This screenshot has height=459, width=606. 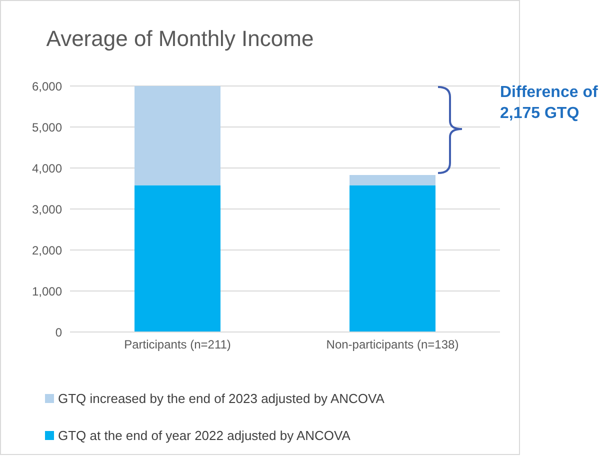 What do you see at coordinates (549, 103) in the screenshot?
I see `annotation: Difference of 2,175 GTQ` at bounding box center [549, 103].